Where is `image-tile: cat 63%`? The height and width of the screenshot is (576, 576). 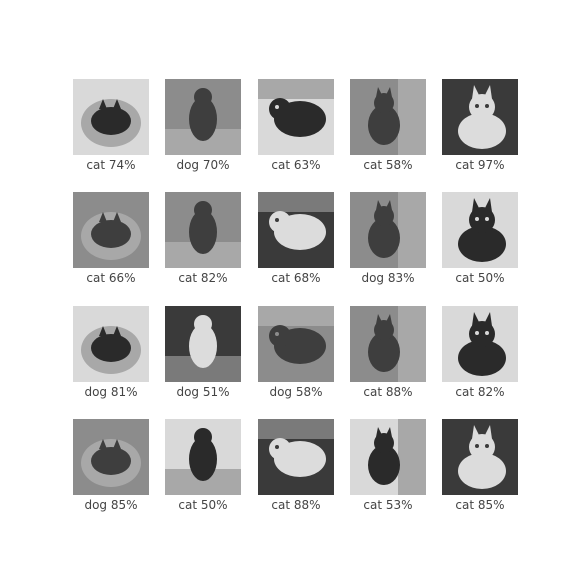
image-tile: cat 63% is located at coordinates (296, 125).